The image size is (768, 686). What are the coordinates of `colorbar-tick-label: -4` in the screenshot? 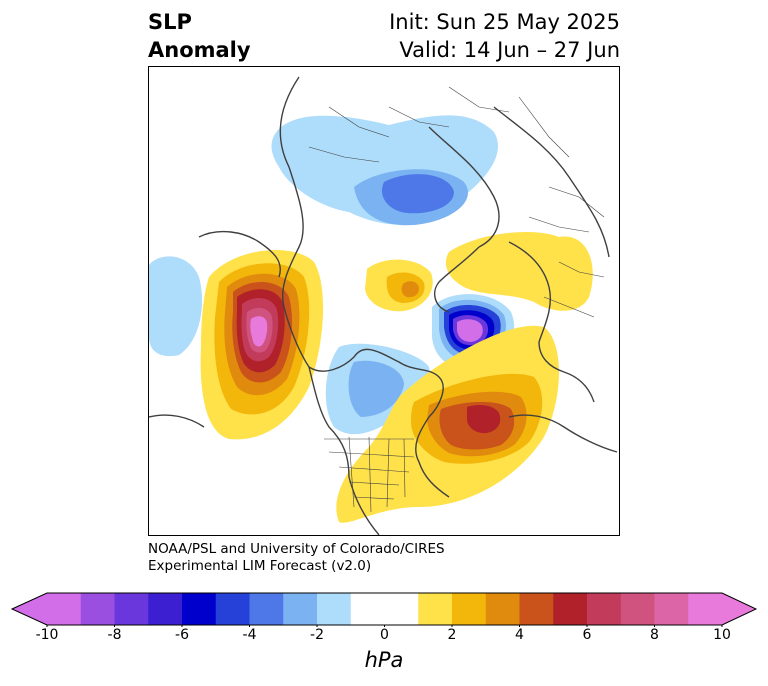 It's located at (249, 635).